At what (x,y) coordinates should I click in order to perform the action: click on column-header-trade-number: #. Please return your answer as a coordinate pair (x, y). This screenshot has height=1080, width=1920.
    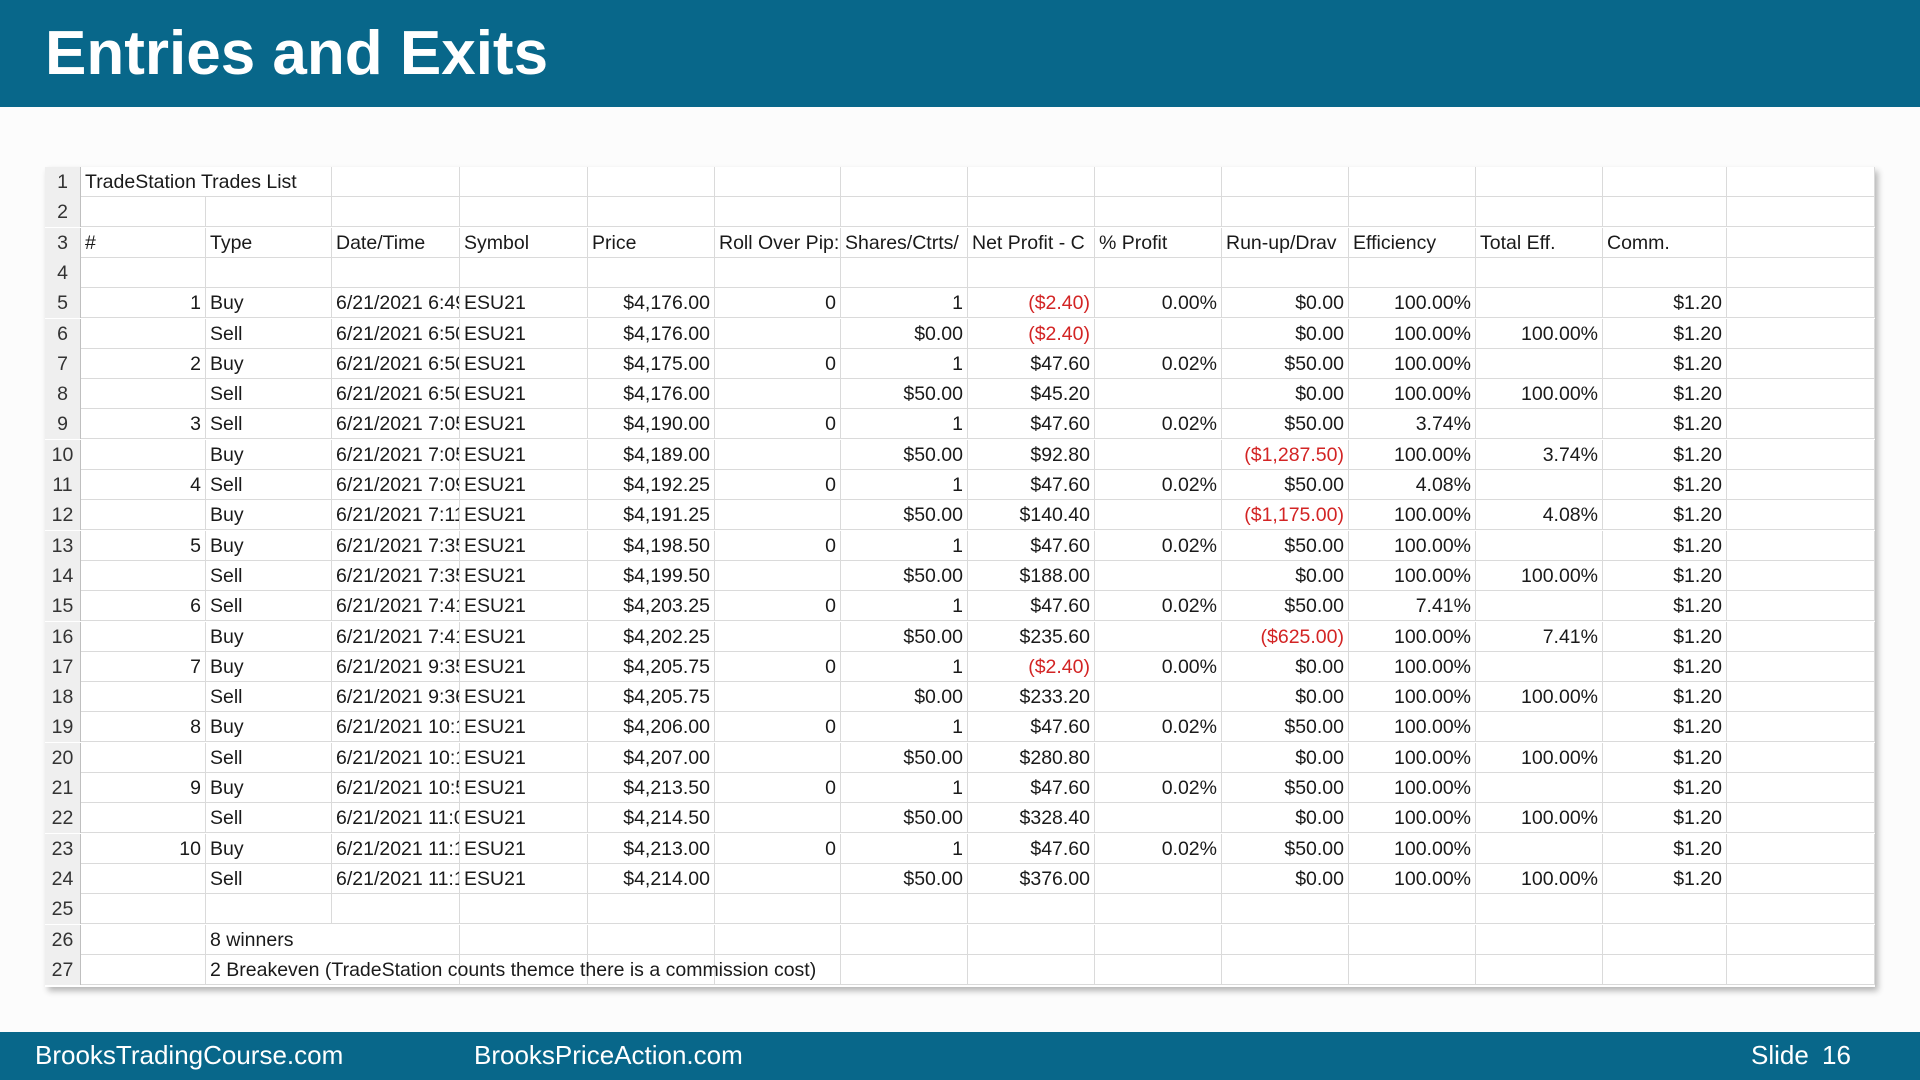
    Looking at the image, I should click on (143, 242).